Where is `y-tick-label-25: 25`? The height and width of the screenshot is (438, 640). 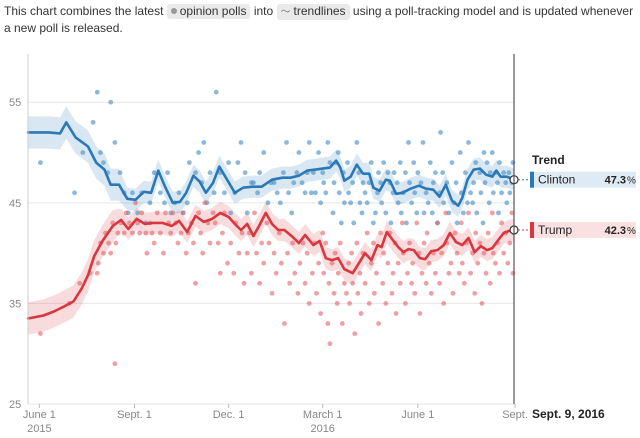
y-tick-label-25: 25 is located at coordinates (15, 405).